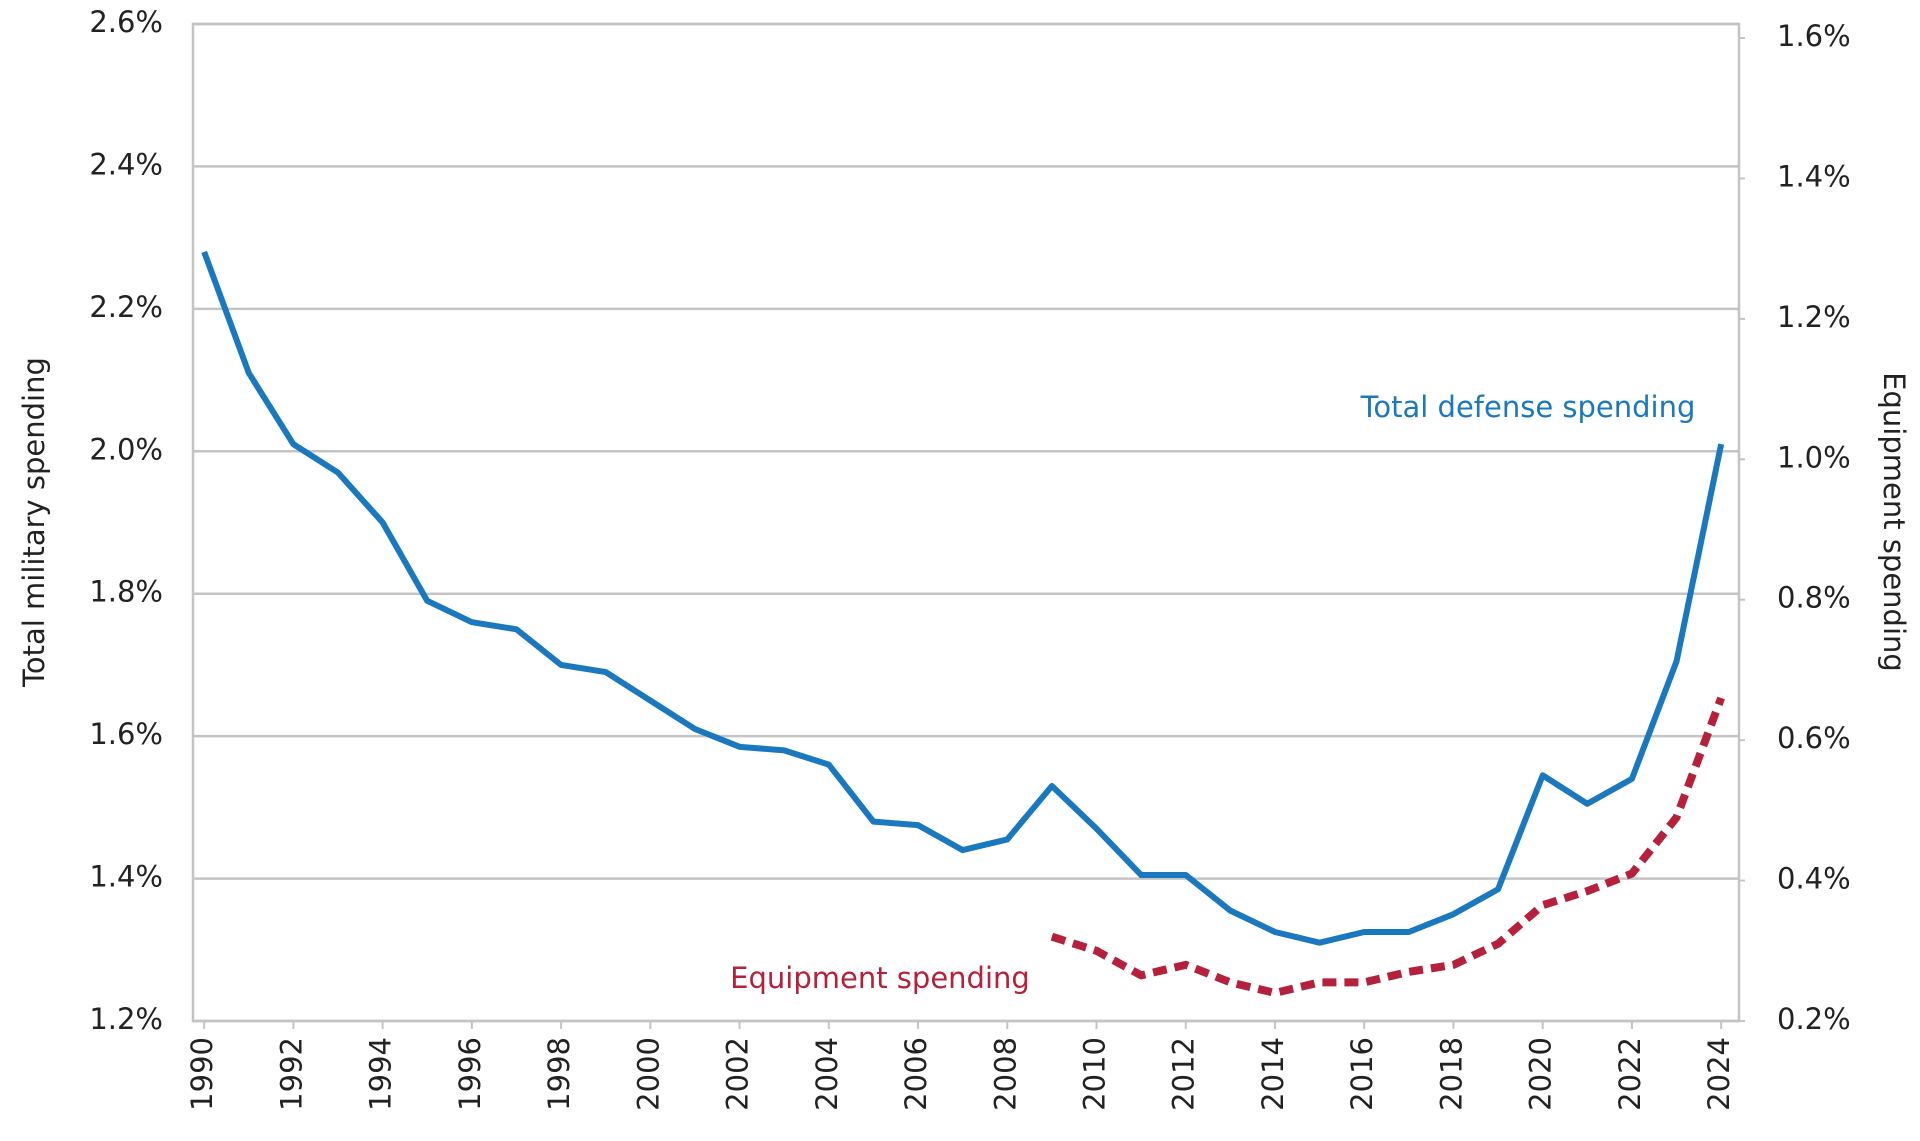  Describe the element at coordinates (126, 449) in the screenshot. I see `y-tick-label: 2.0%` at that location.